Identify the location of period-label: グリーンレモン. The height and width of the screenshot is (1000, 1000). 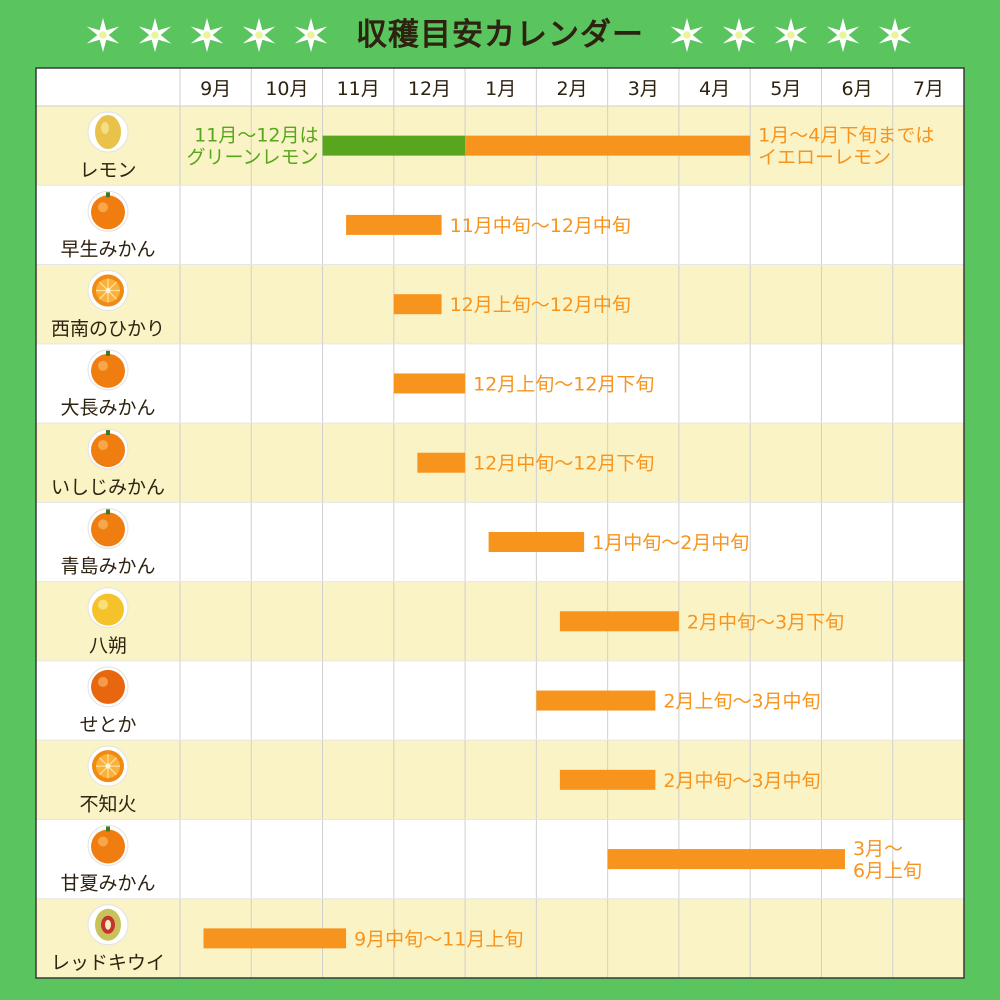
(252, 158).